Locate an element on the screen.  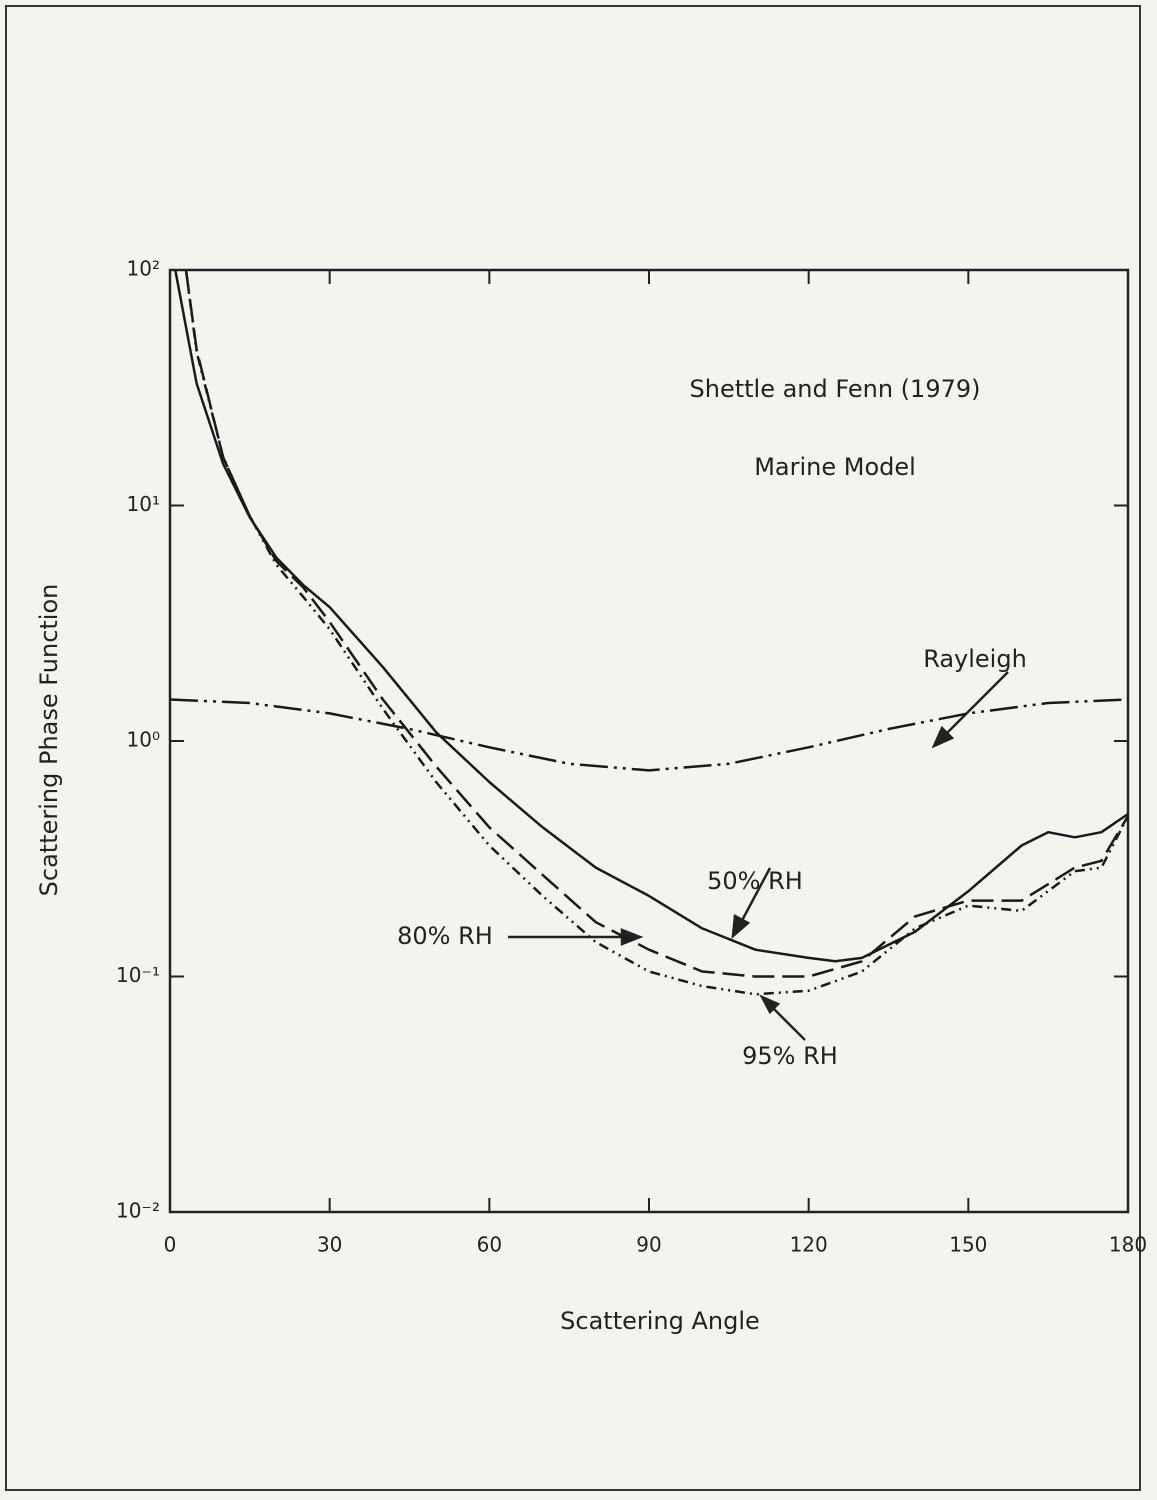
y-tick-label: 10⁻¹ is located at coordinates (138, 975).